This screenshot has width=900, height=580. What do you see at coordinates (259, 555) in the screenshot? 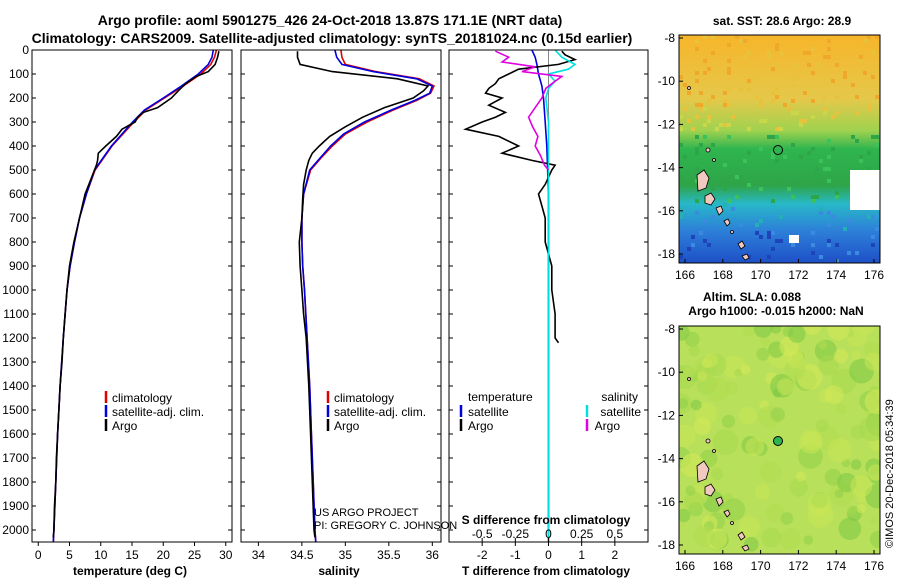
I see `x-tick-label: 34` at bounding box center [259, 555].